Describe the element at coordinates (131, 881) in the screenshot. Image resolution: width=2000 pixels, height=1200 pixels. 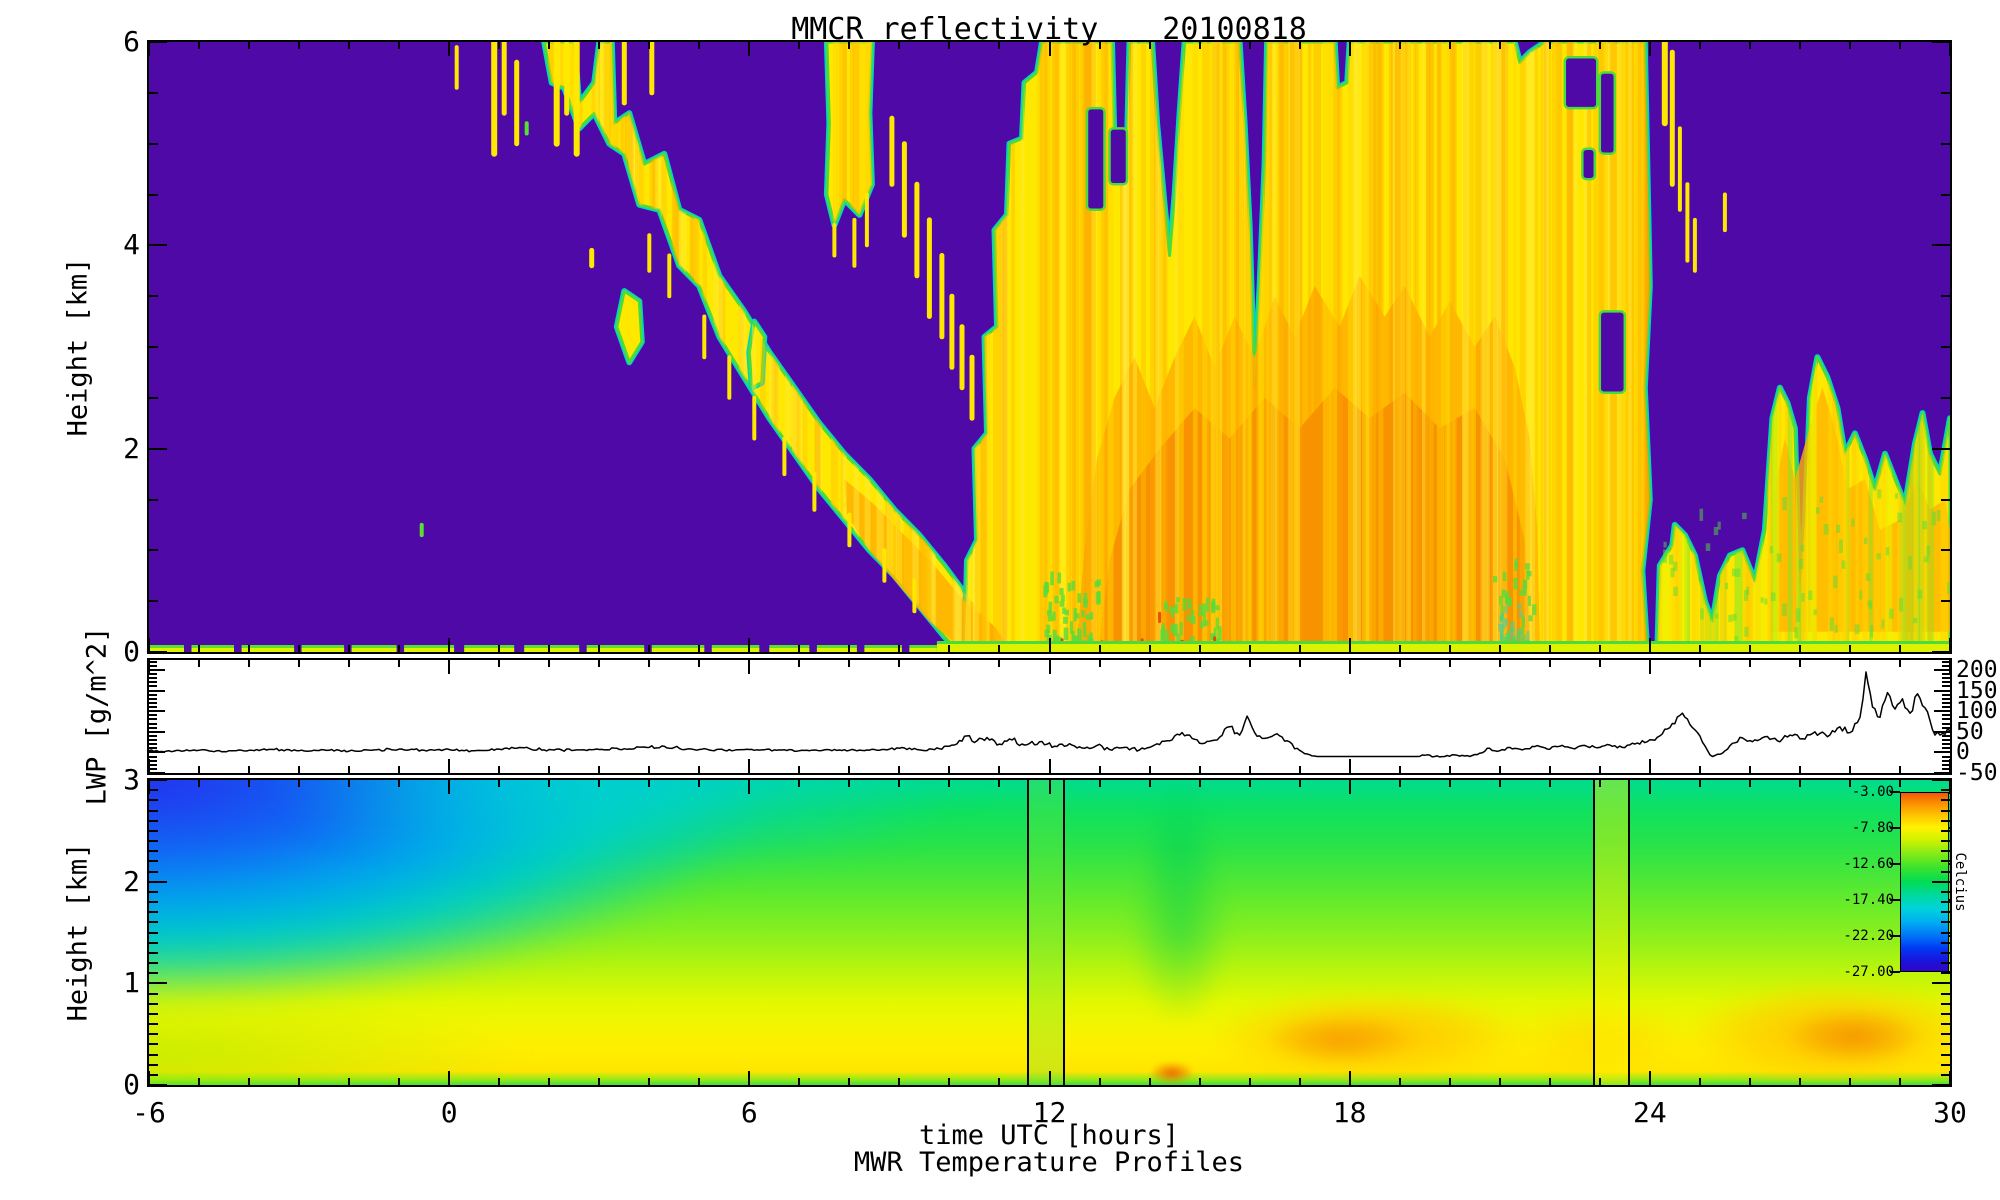
I see `y-tick-label-temperature: 2` at that location.